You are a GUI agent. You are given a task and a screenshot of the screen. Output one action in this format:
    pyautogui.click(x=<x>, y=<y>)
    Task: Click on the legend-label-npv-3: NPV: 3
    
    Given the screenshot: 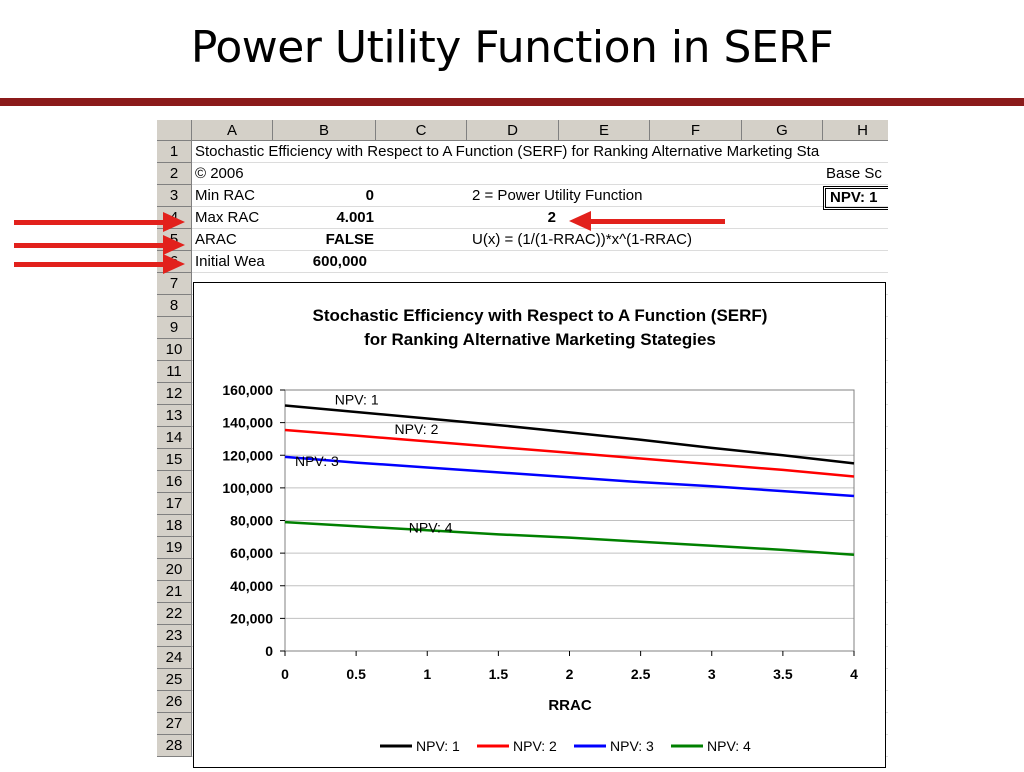 What is the action you would take?
    pyautogui.click(x=632, y=746)
    